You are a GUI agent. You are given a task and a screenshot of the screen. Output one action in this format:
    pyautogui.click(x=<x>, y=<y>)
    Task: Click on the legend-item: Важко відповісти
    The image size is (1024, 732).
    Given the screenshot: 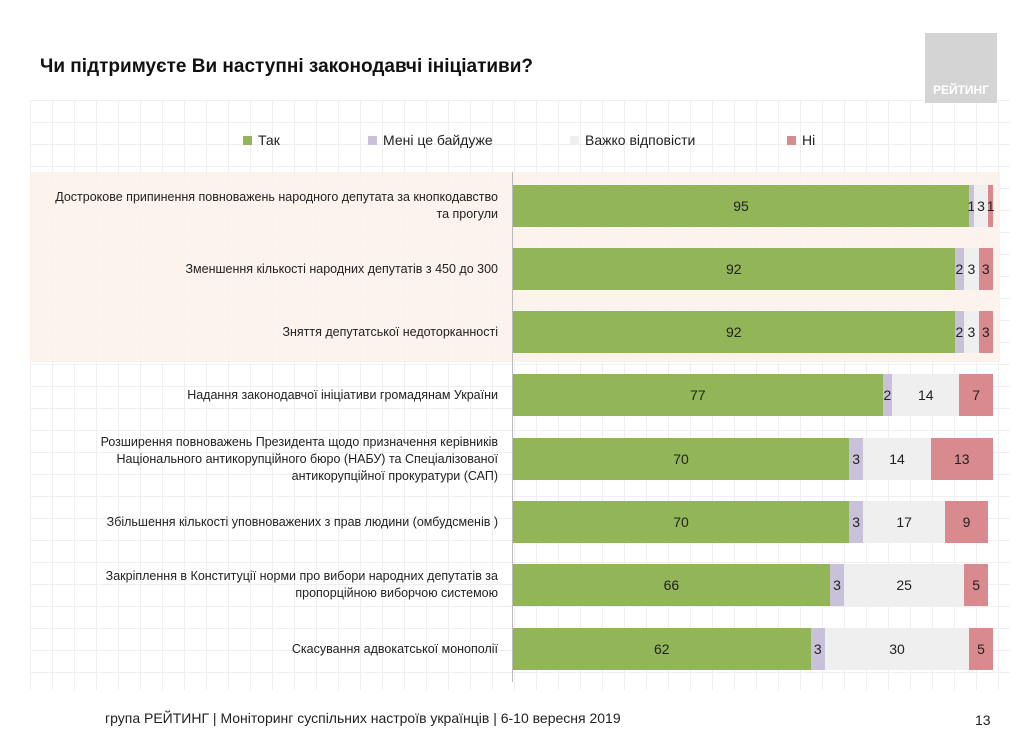 What is the action you would take?
    pyautogui.click(x=632, y=140)
    